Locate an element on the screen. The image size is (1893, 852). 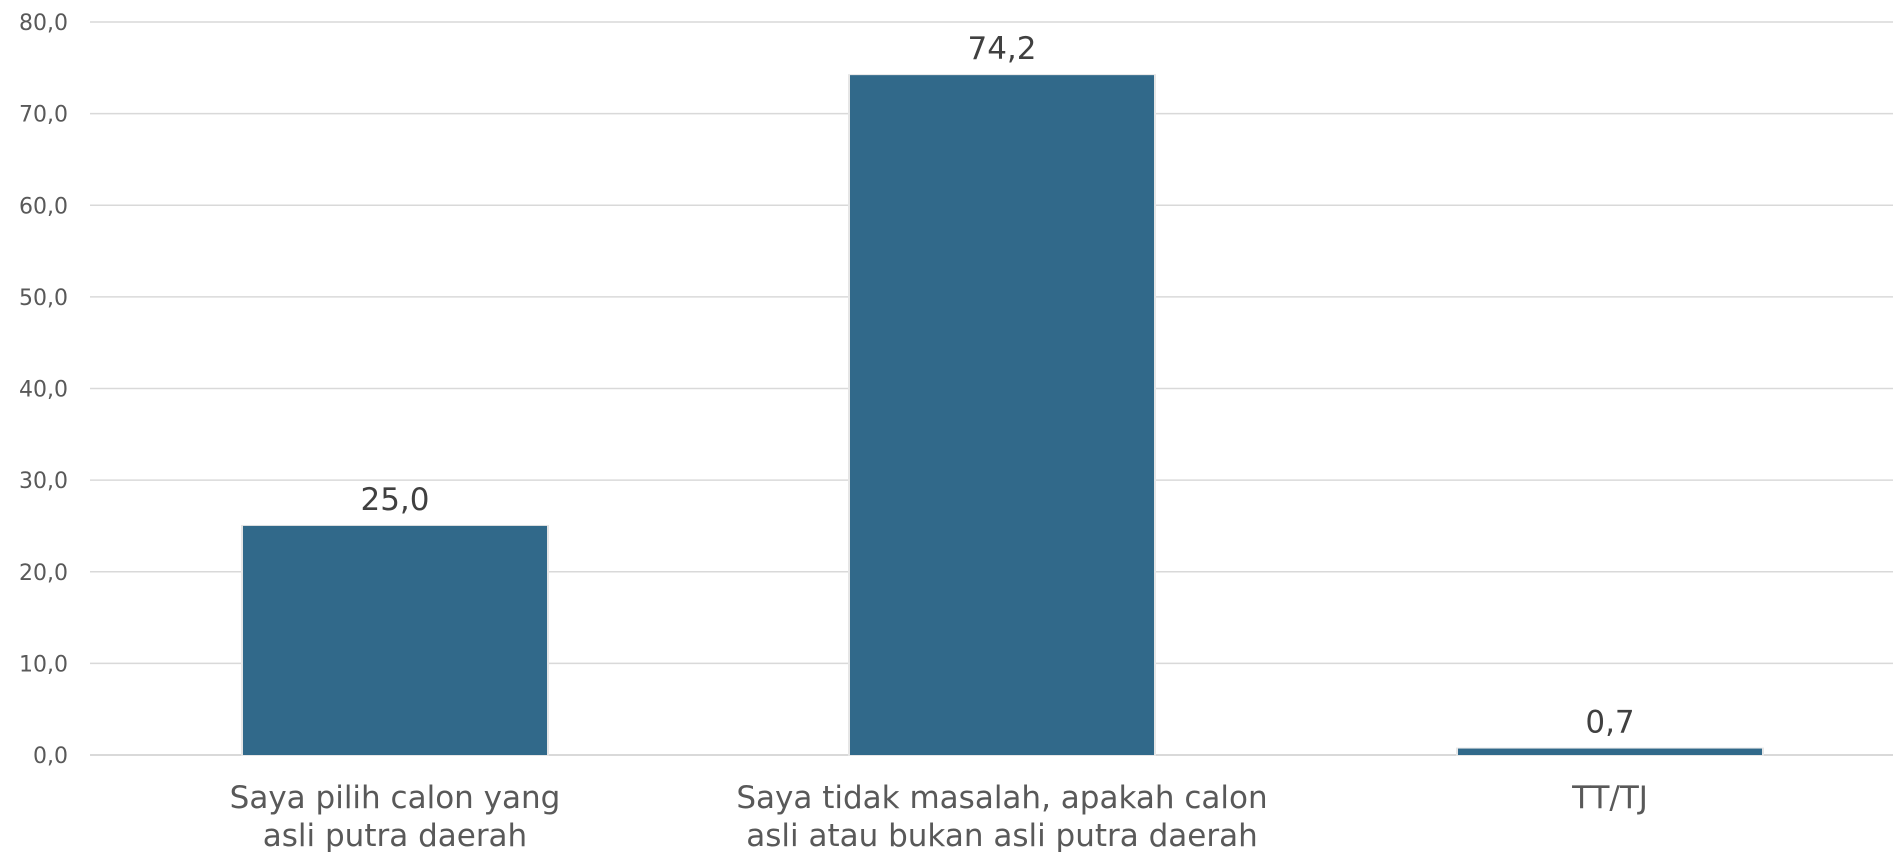
x-category-label-line: asli atau bukan asli putra daerah is located at coordinates (1002, 835).